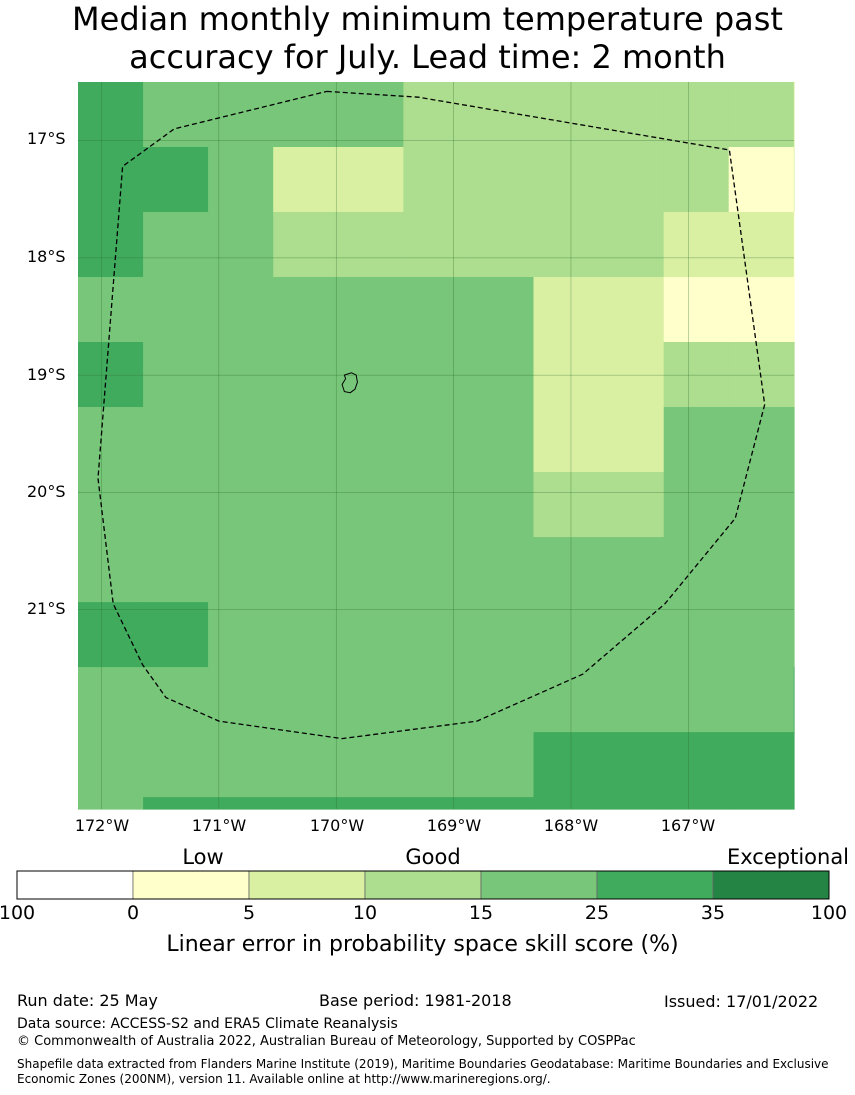 The height and width of the screenshot is (1095, 855). Describe the element at coordinates (46, 608) in the screenshot. I see `lat-label-21s: 21°S` at that location.